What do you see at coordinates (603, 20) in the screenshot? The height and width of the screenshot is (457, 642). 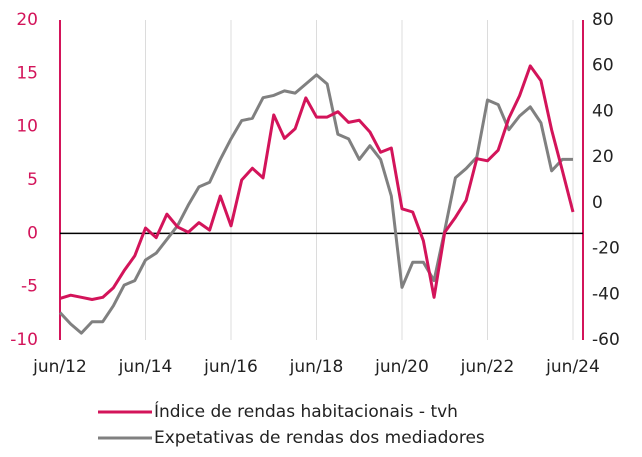 I see `y2-tick-label: 80` at bounding box center [603, 20].